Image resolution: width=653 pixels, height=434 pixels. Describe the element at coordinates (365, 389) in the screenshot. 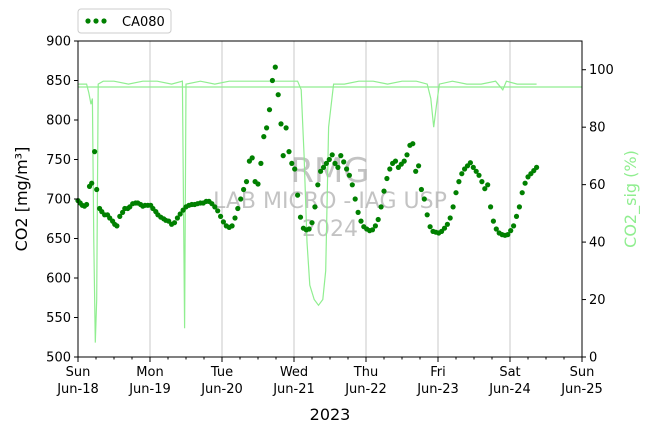

I see `x-tick-label-date: Jun-22` at that location.